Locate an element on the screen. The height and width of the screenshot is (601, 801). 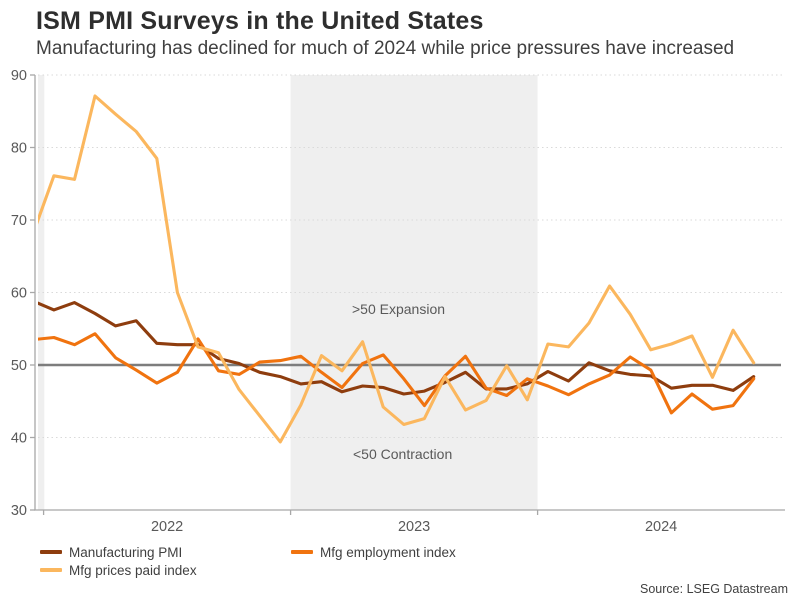
y-tick-label-70: 70 is located at coordinates (19, 221).